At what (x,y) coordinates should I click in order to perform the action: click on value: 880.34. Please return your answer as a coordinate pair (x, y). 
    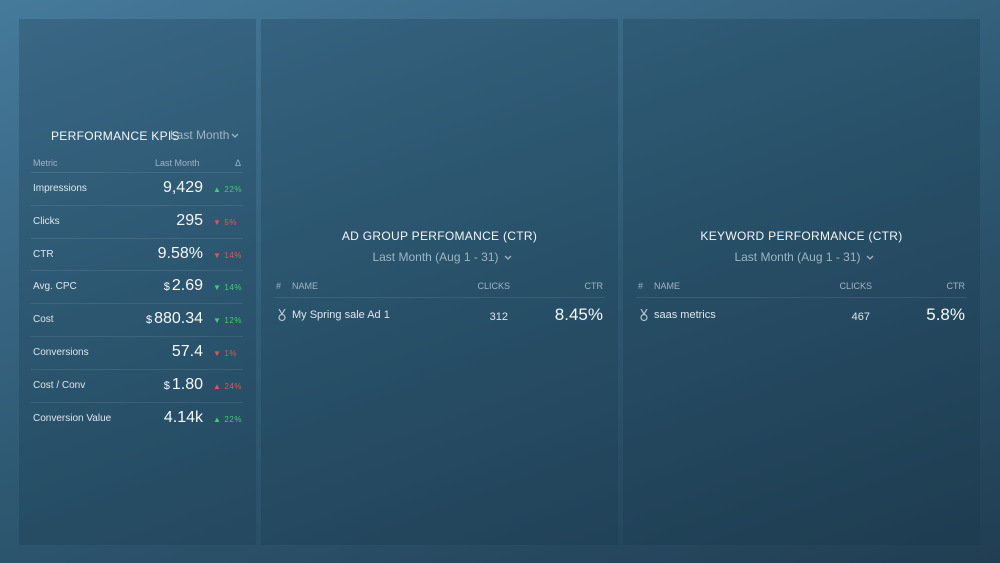
    Looking at the image, I should click on (178, 319).